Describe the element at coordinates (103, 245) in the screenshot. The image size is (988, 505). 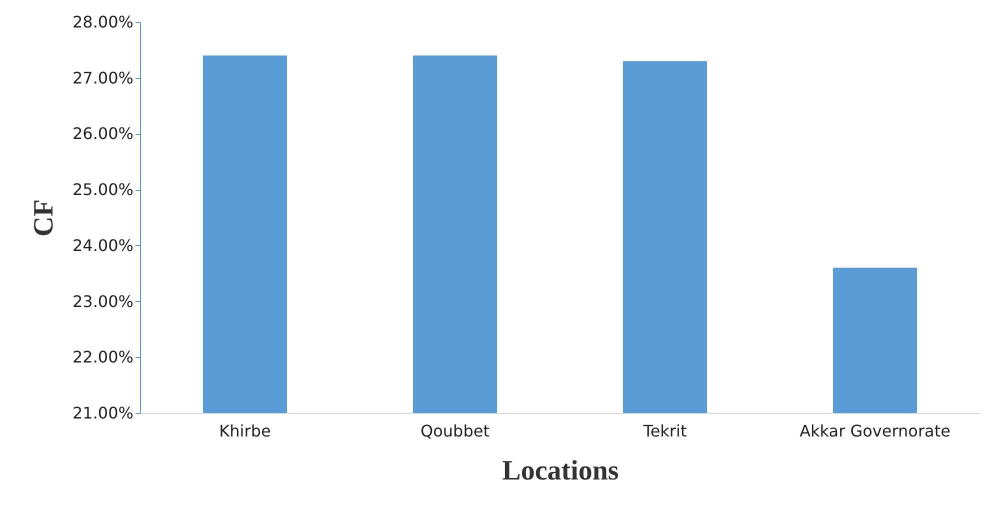
I see `y-tick-label: 24.00%` at that location.